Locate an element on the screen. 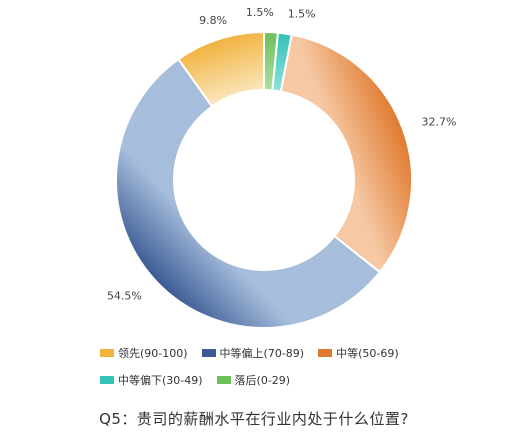 The image size is (508, 443). slice-data-label: 9.8% is located at coordinates (213, 20).